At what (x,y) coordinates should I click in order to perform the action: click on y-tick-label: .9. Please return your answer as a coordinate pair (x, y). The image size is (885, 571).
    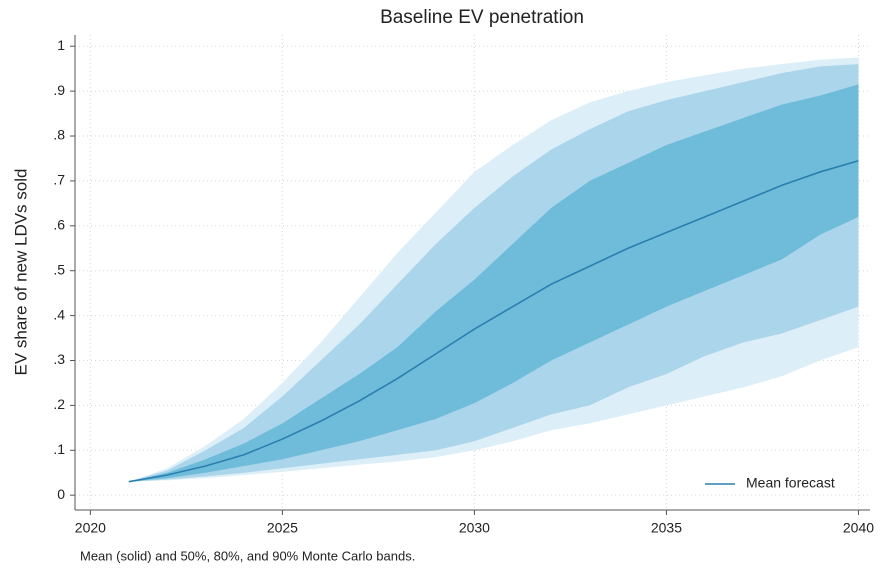
    Looking at the image, I should click on (59, 90).